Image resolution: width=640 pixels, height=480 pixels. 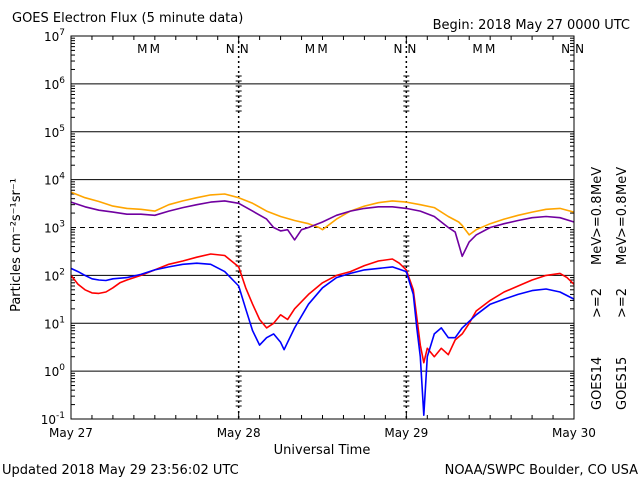 I want to click on y-tick-labels: 10⁻¹ 10⁰ 10¹ 10² 10³ 10⁴ 10⁵ 10⁶ 10⁷, so click(x=53, y=227).